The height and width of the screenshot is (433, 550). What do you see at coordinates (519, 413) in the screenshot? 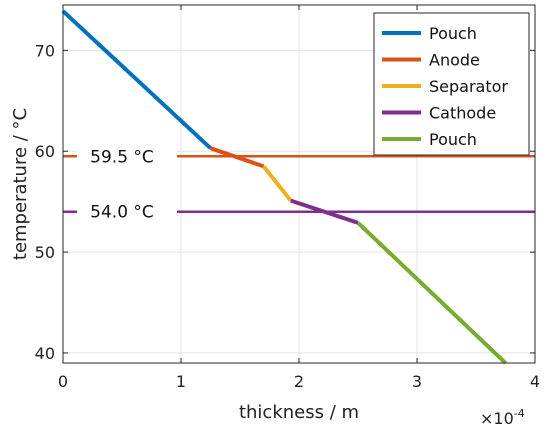
I see `x-exponent-power: -4` at bounding box center [519, 413].